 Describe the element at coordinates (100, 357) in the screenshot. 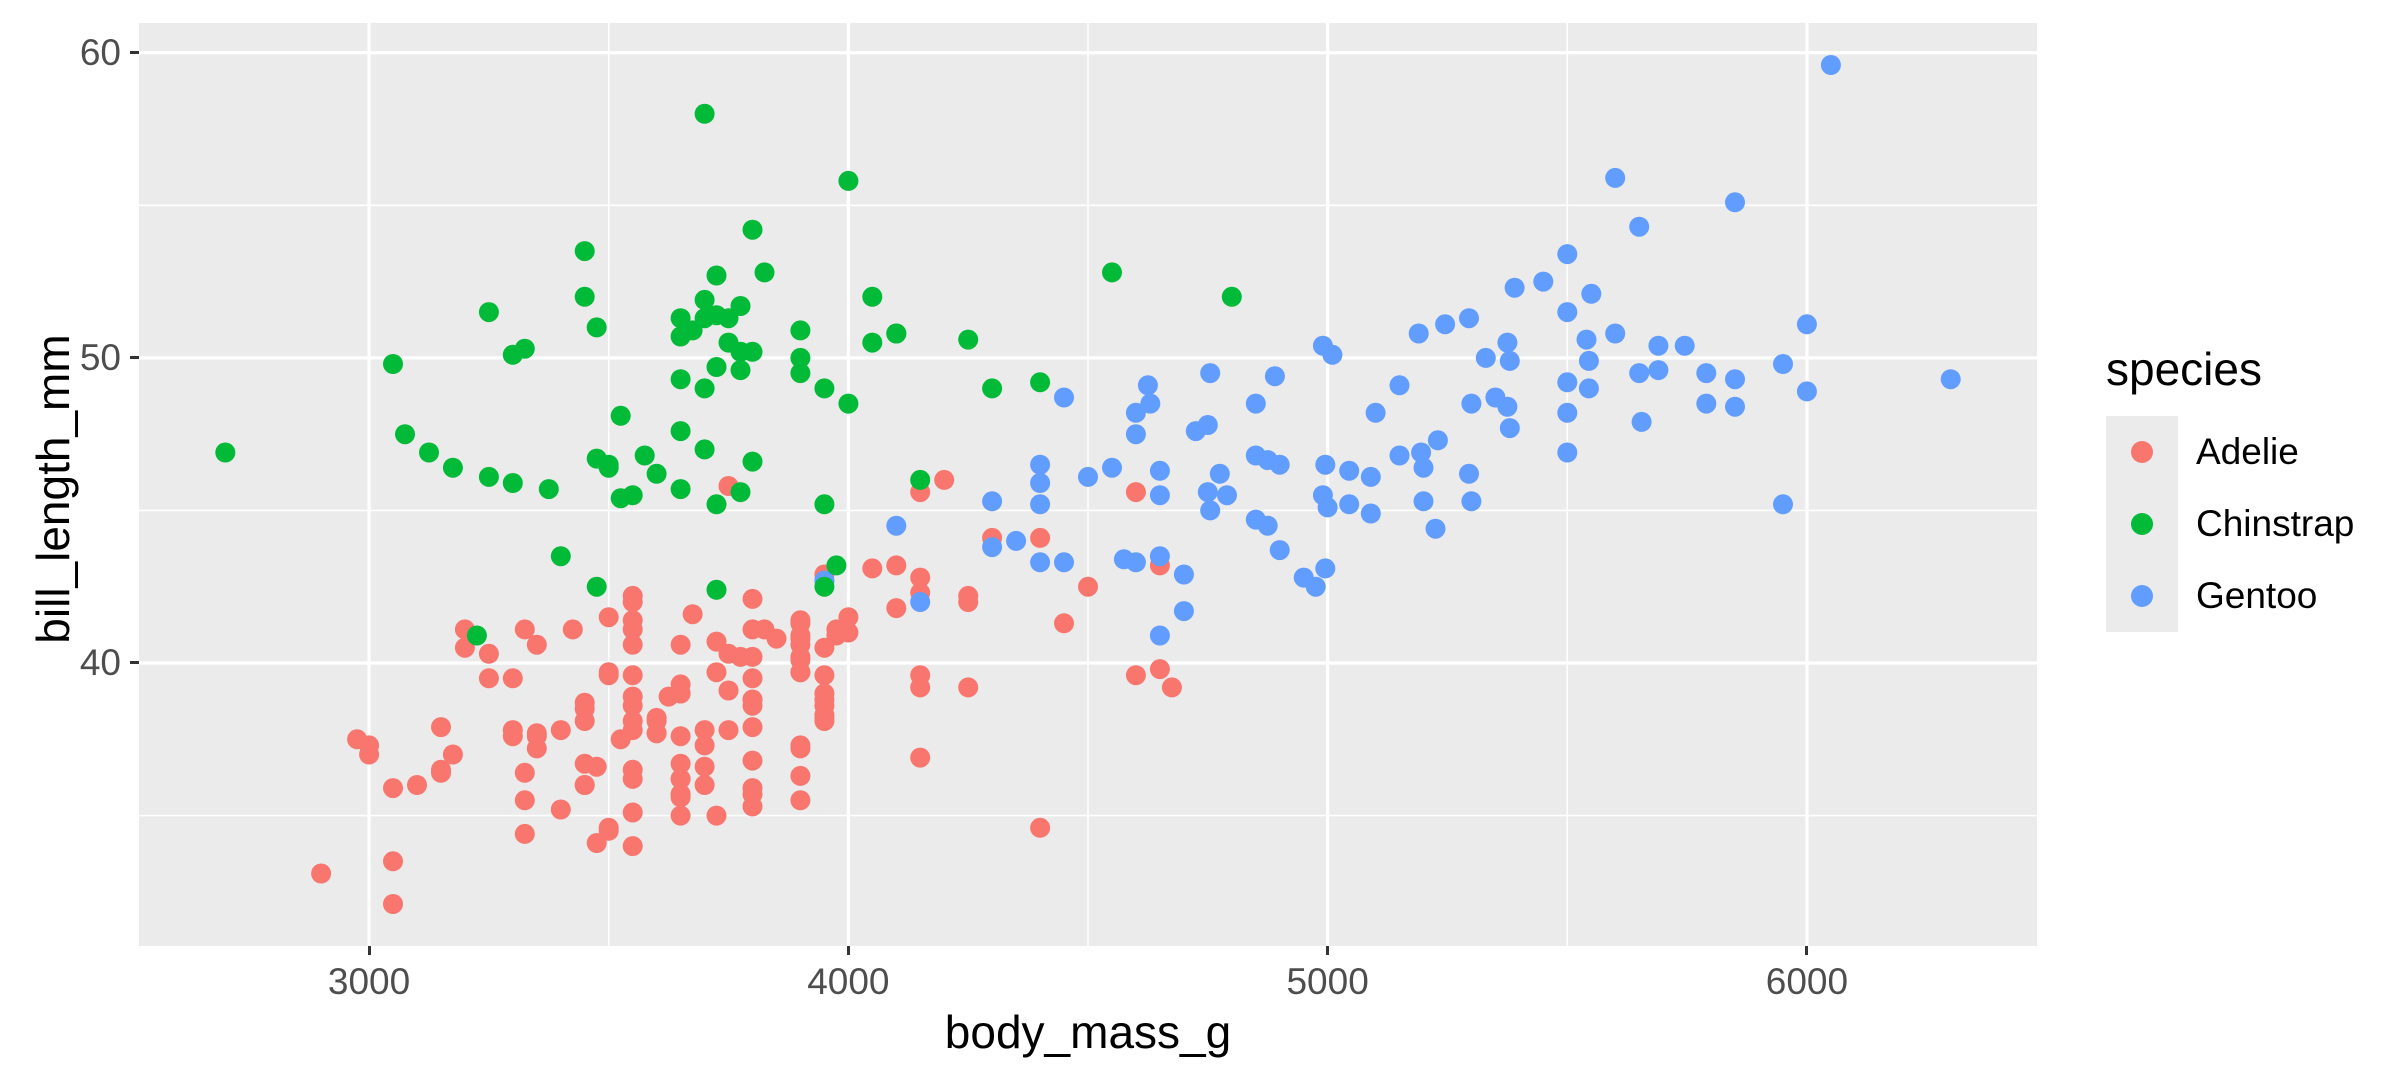

I see `y-tick-label: 50` at that location.